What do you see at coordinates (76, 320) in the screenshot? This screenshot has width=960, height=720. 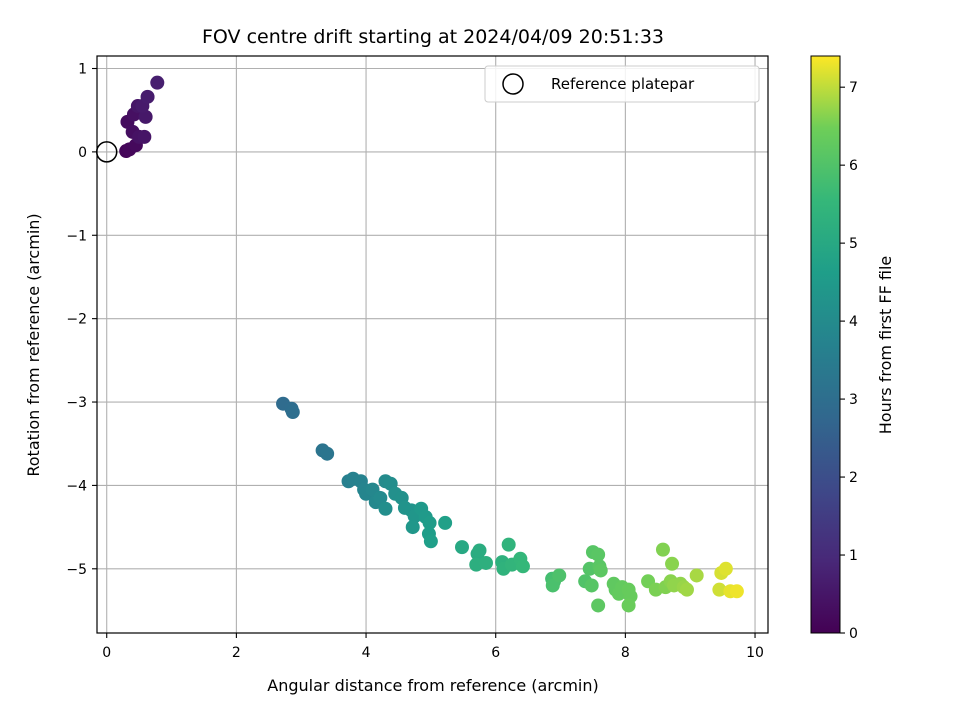 I see `y-tick-label: −2` at bounding box center [76, 320].